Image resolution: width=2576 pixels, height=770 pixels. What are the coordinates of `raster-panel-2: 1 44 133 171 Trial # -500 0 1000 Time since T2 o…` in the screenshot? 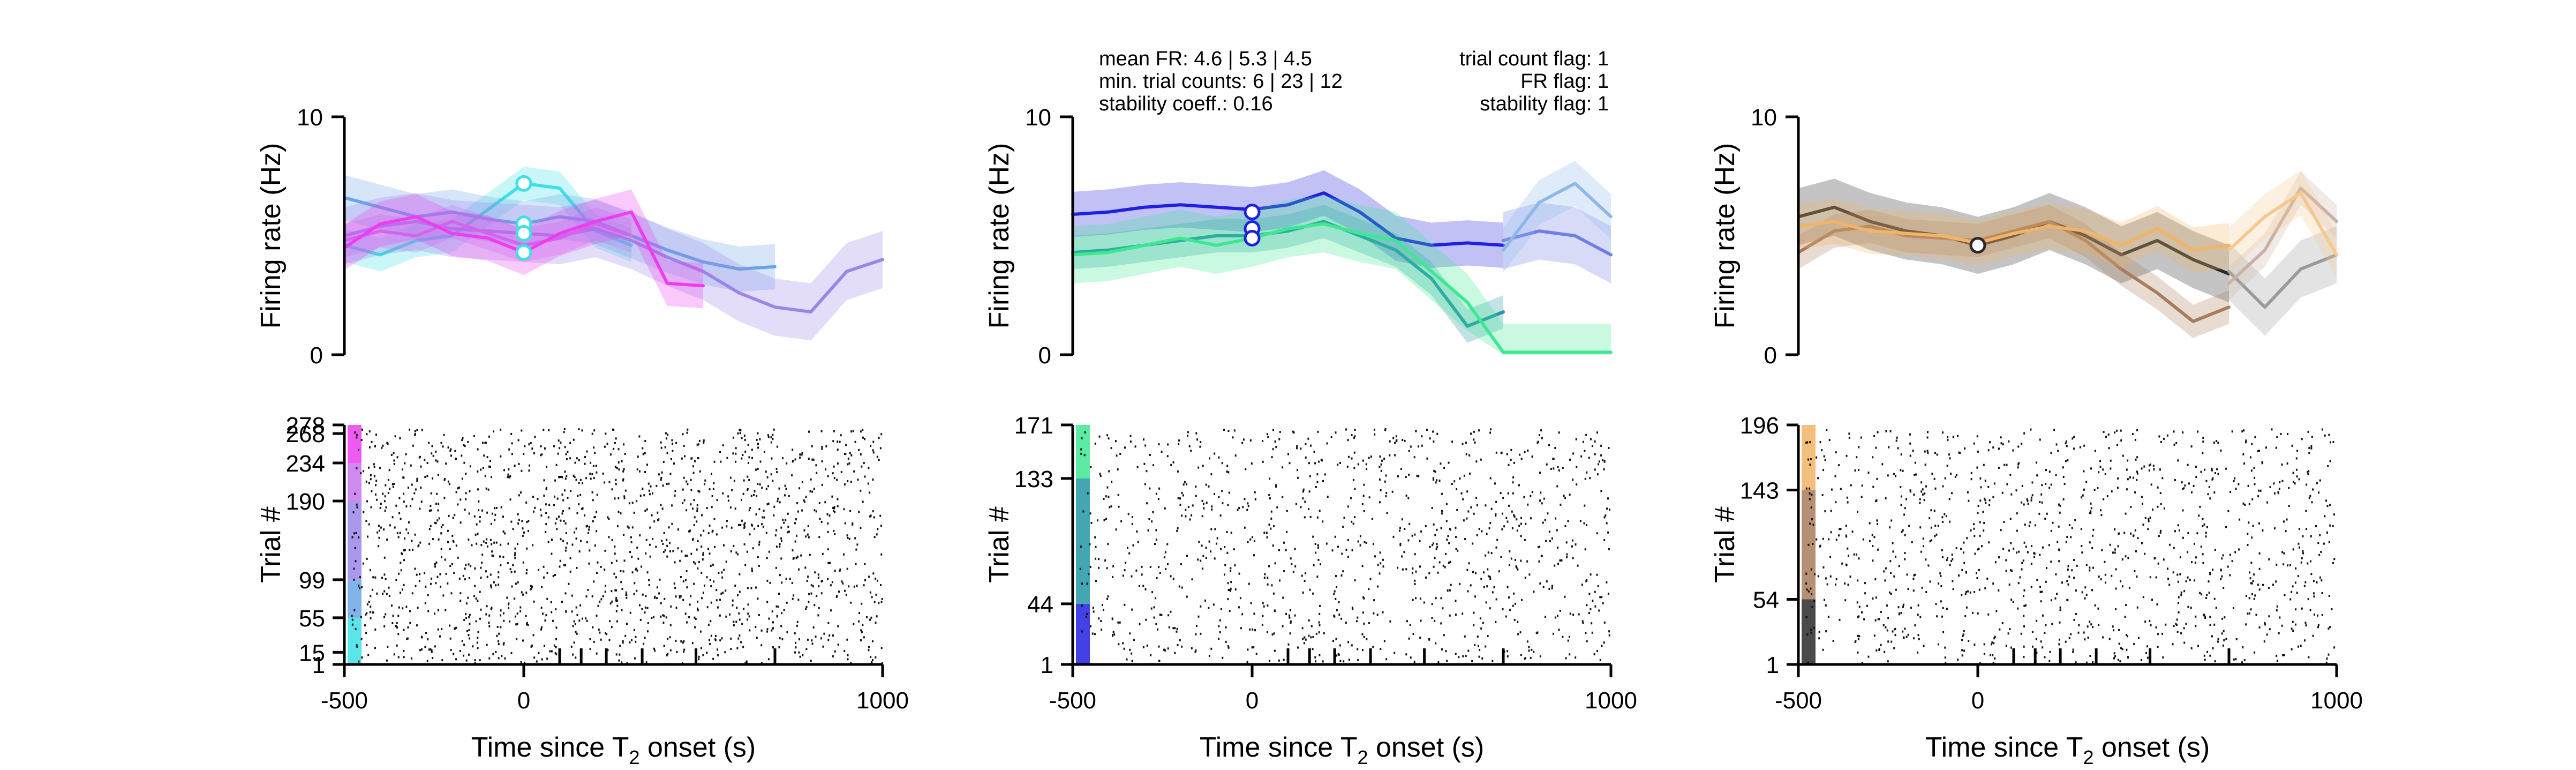 It's located at (1310, 590).